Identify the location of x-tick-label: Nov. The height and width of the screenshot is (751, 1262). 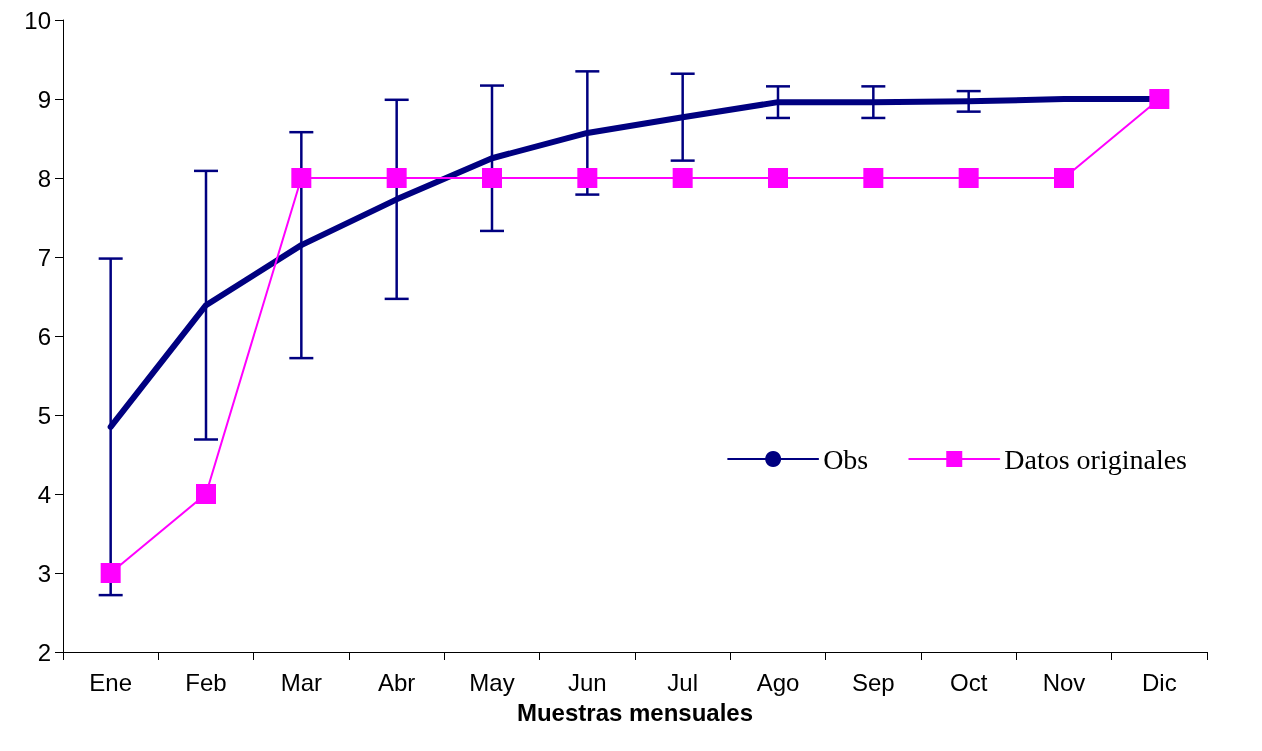
(1064, 682).